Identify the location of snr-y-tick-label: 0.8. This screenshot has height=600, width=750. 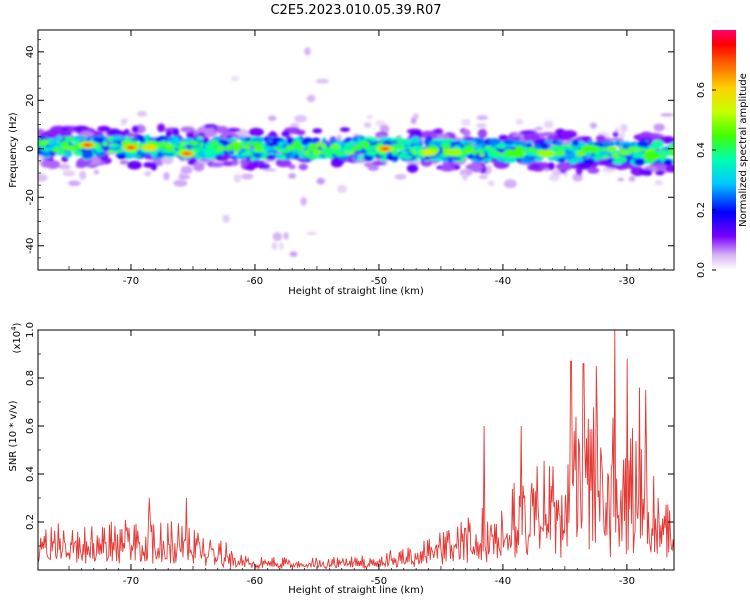
(30, 378).